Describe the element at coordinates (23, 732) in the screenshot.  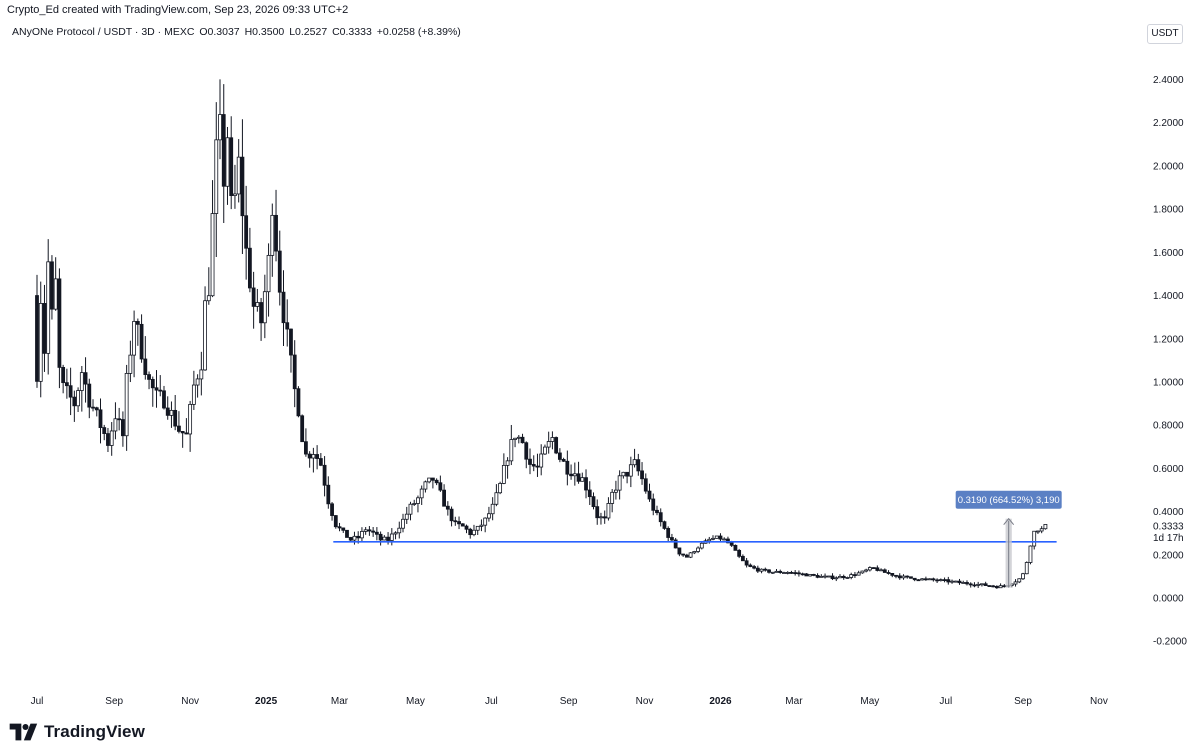
I see `tradingview-logo-icon` at that location.